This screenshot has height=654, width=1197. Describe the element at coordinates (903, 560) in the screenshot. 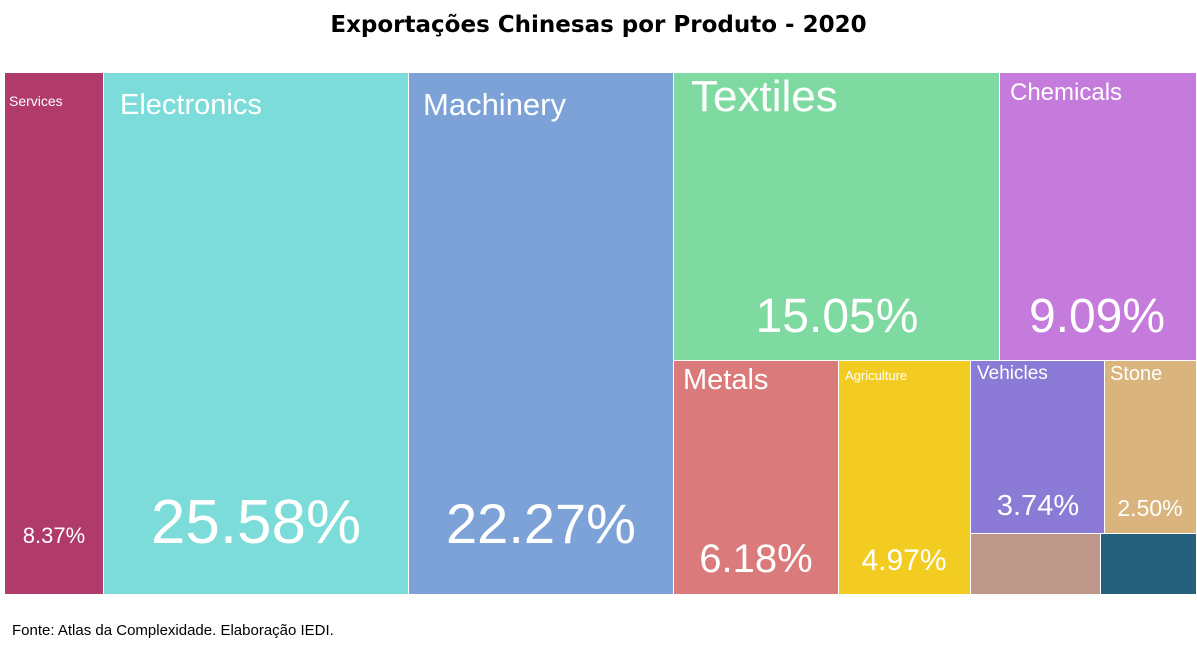

I see `tile-value-label: 4.97%` at that location.